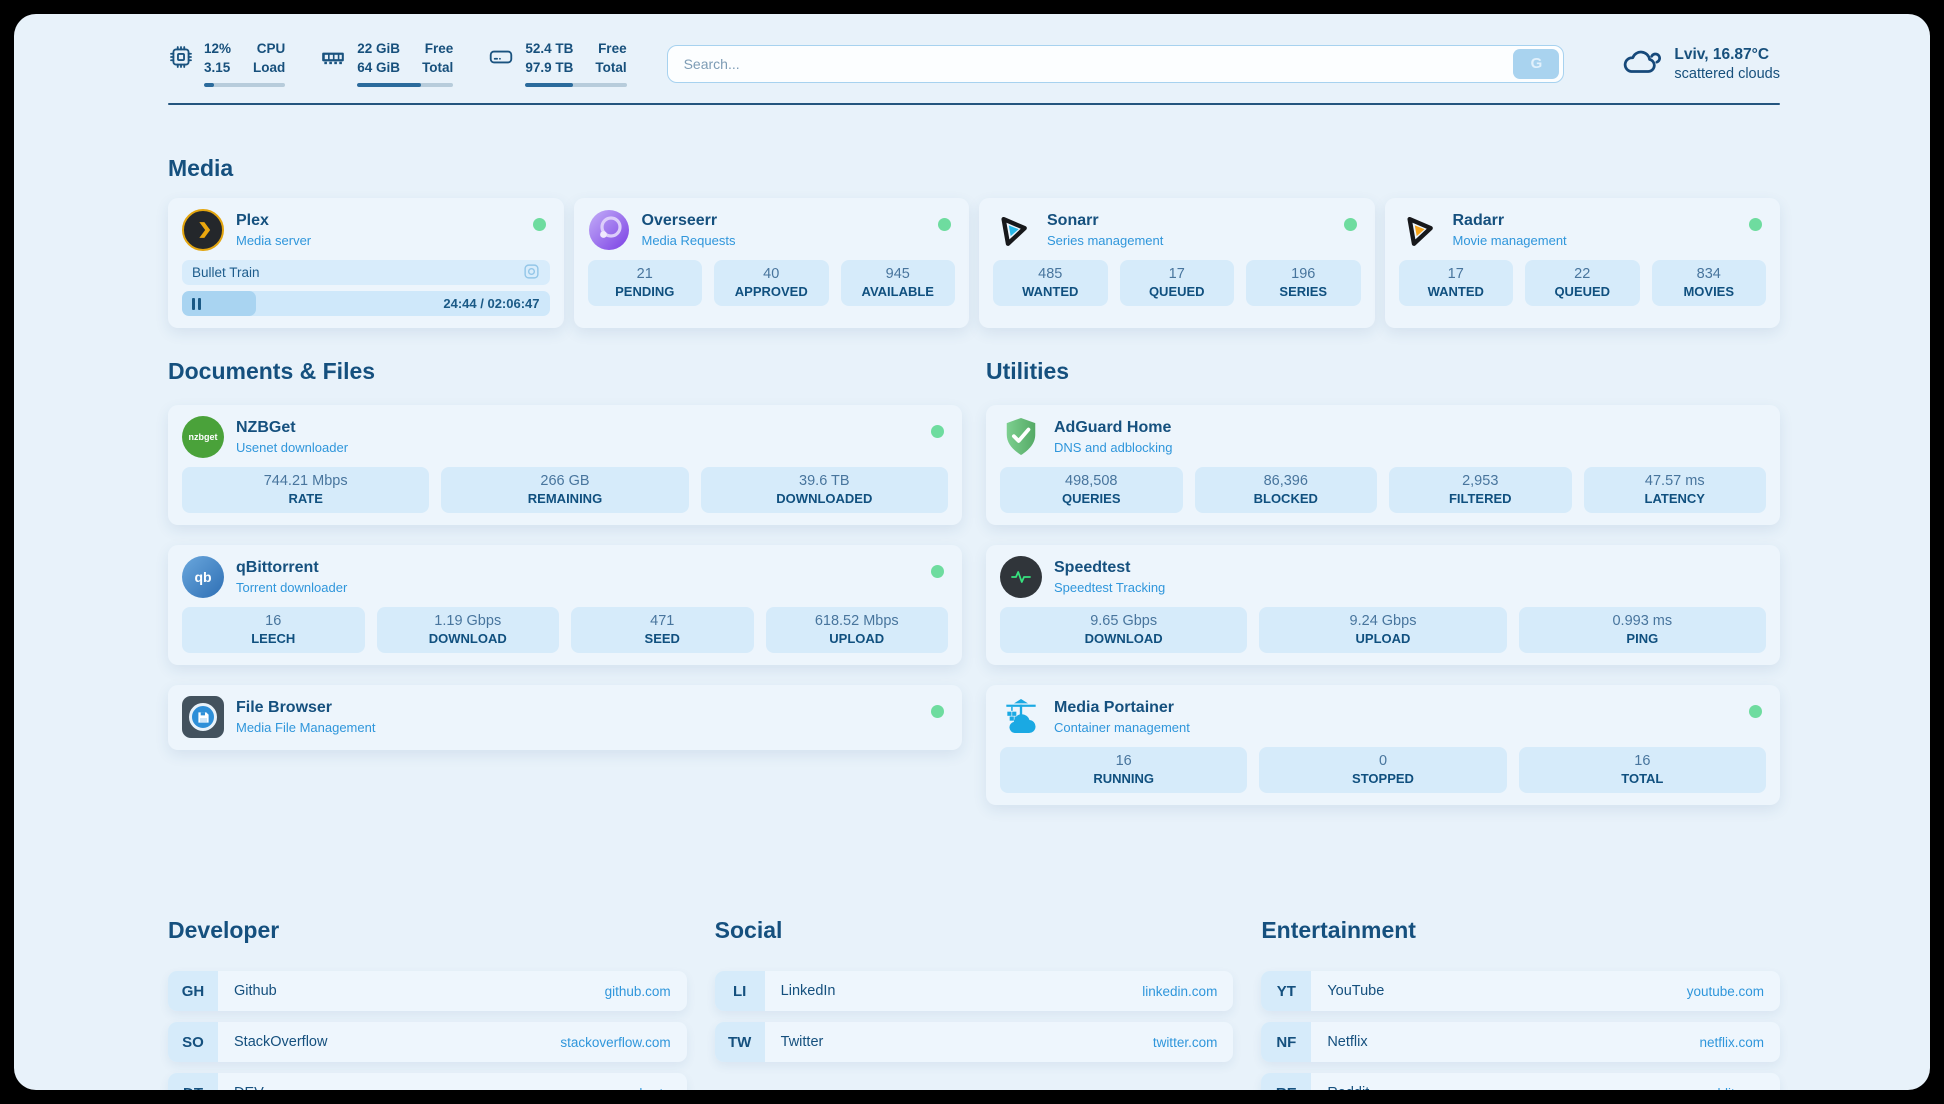 This screenshot has height=1104, width=1944. What do you see at coordinates (218, 58) in the screenshot?
I see `cpu-values: 12% 3.15` at bounding box center [218, 58].